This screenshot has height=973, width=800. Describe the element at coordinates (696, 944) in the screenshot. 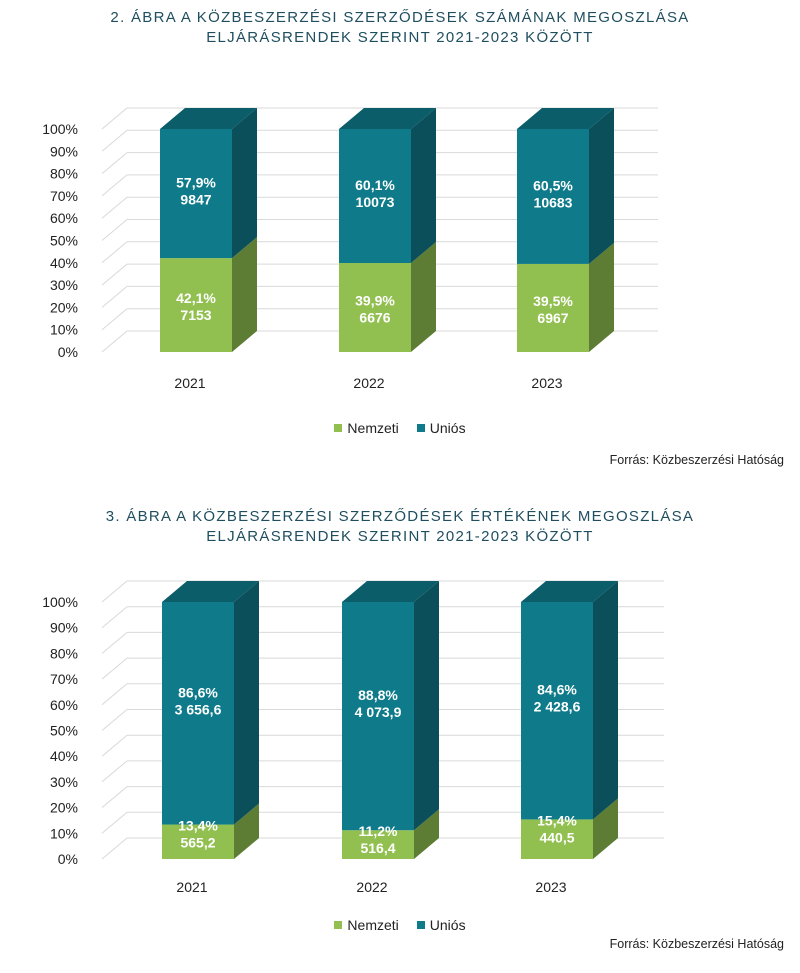

I see `source-note: Forrás: Közbeszerzési Hatóság` at that location.